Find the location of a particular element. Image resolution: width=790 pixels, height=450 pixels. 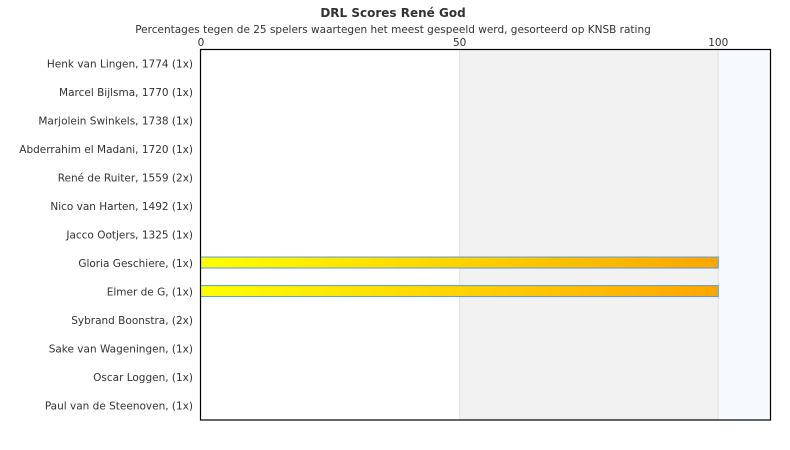

y-axis-label: Sake van Wageningen, (1x) is located at coordinates (121, 350).